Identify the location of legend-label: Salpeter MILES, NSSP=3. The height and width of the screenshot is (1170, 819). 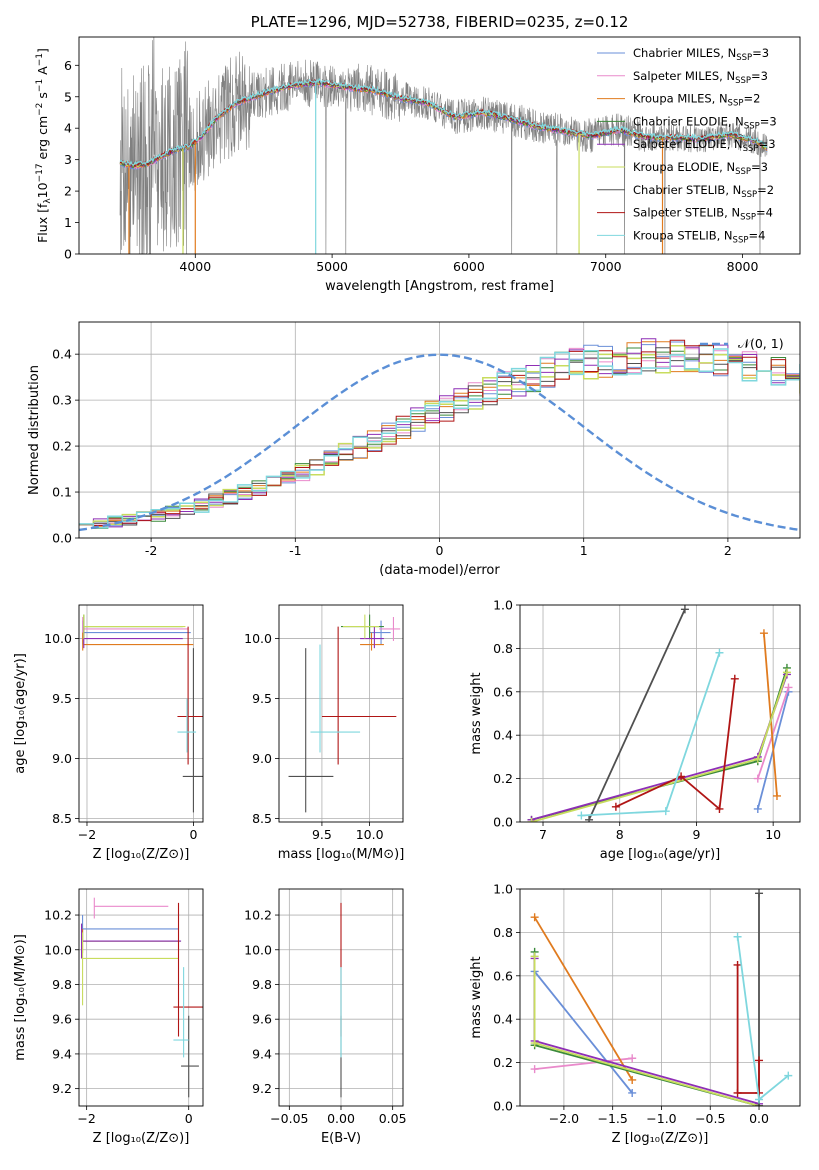
(700, 77).